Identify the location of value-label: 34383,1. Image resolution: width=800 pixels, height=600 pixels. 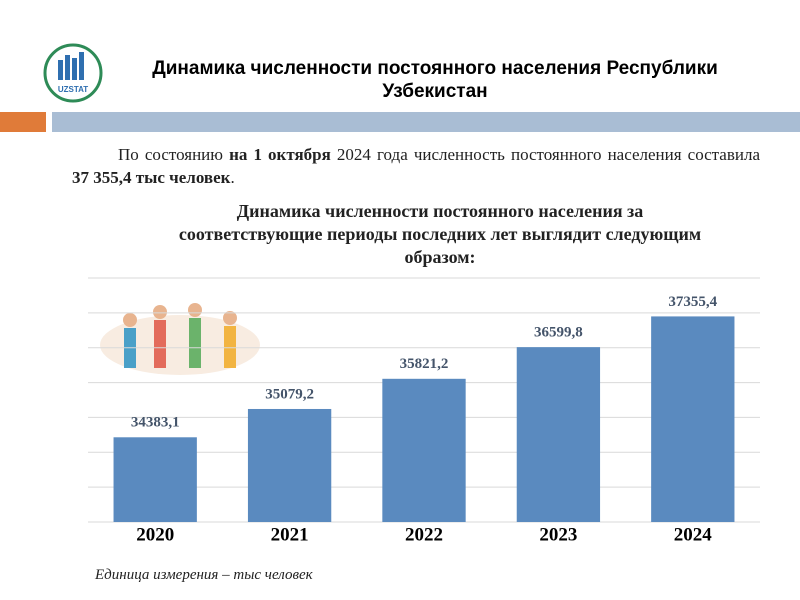
(155, 423).